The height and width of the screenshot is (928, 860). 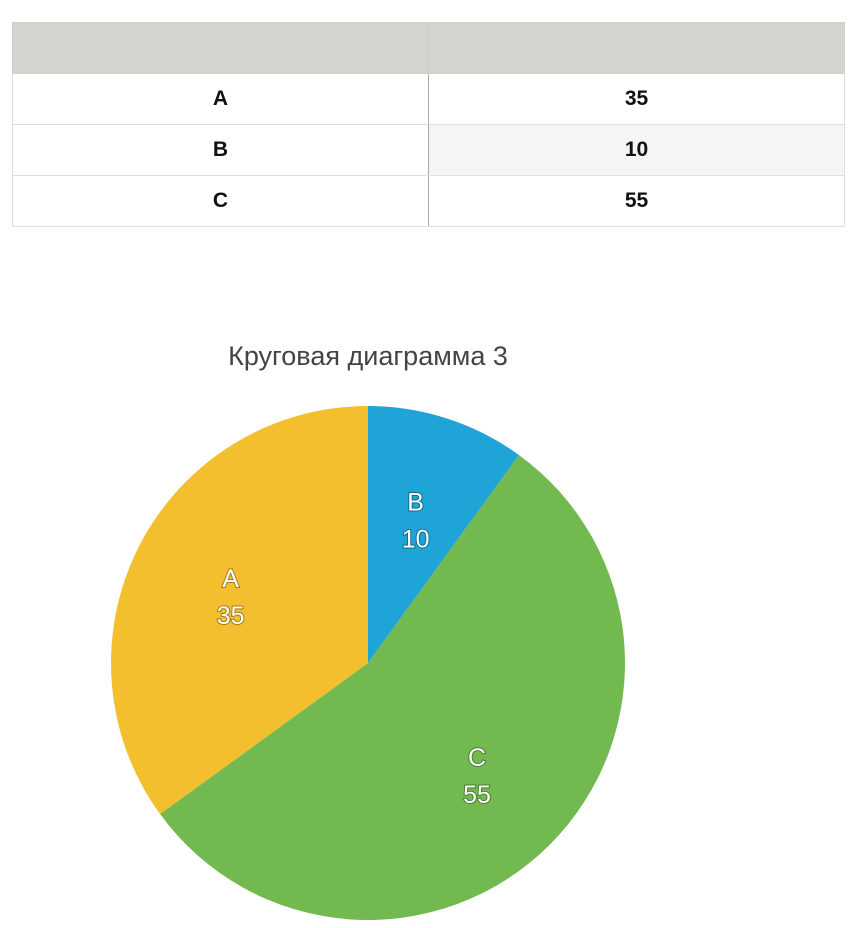 What do you see at coordinates (477, 795) in the screenshot?
I see `slice-value-label: 55` at bounding box center [477, 795].